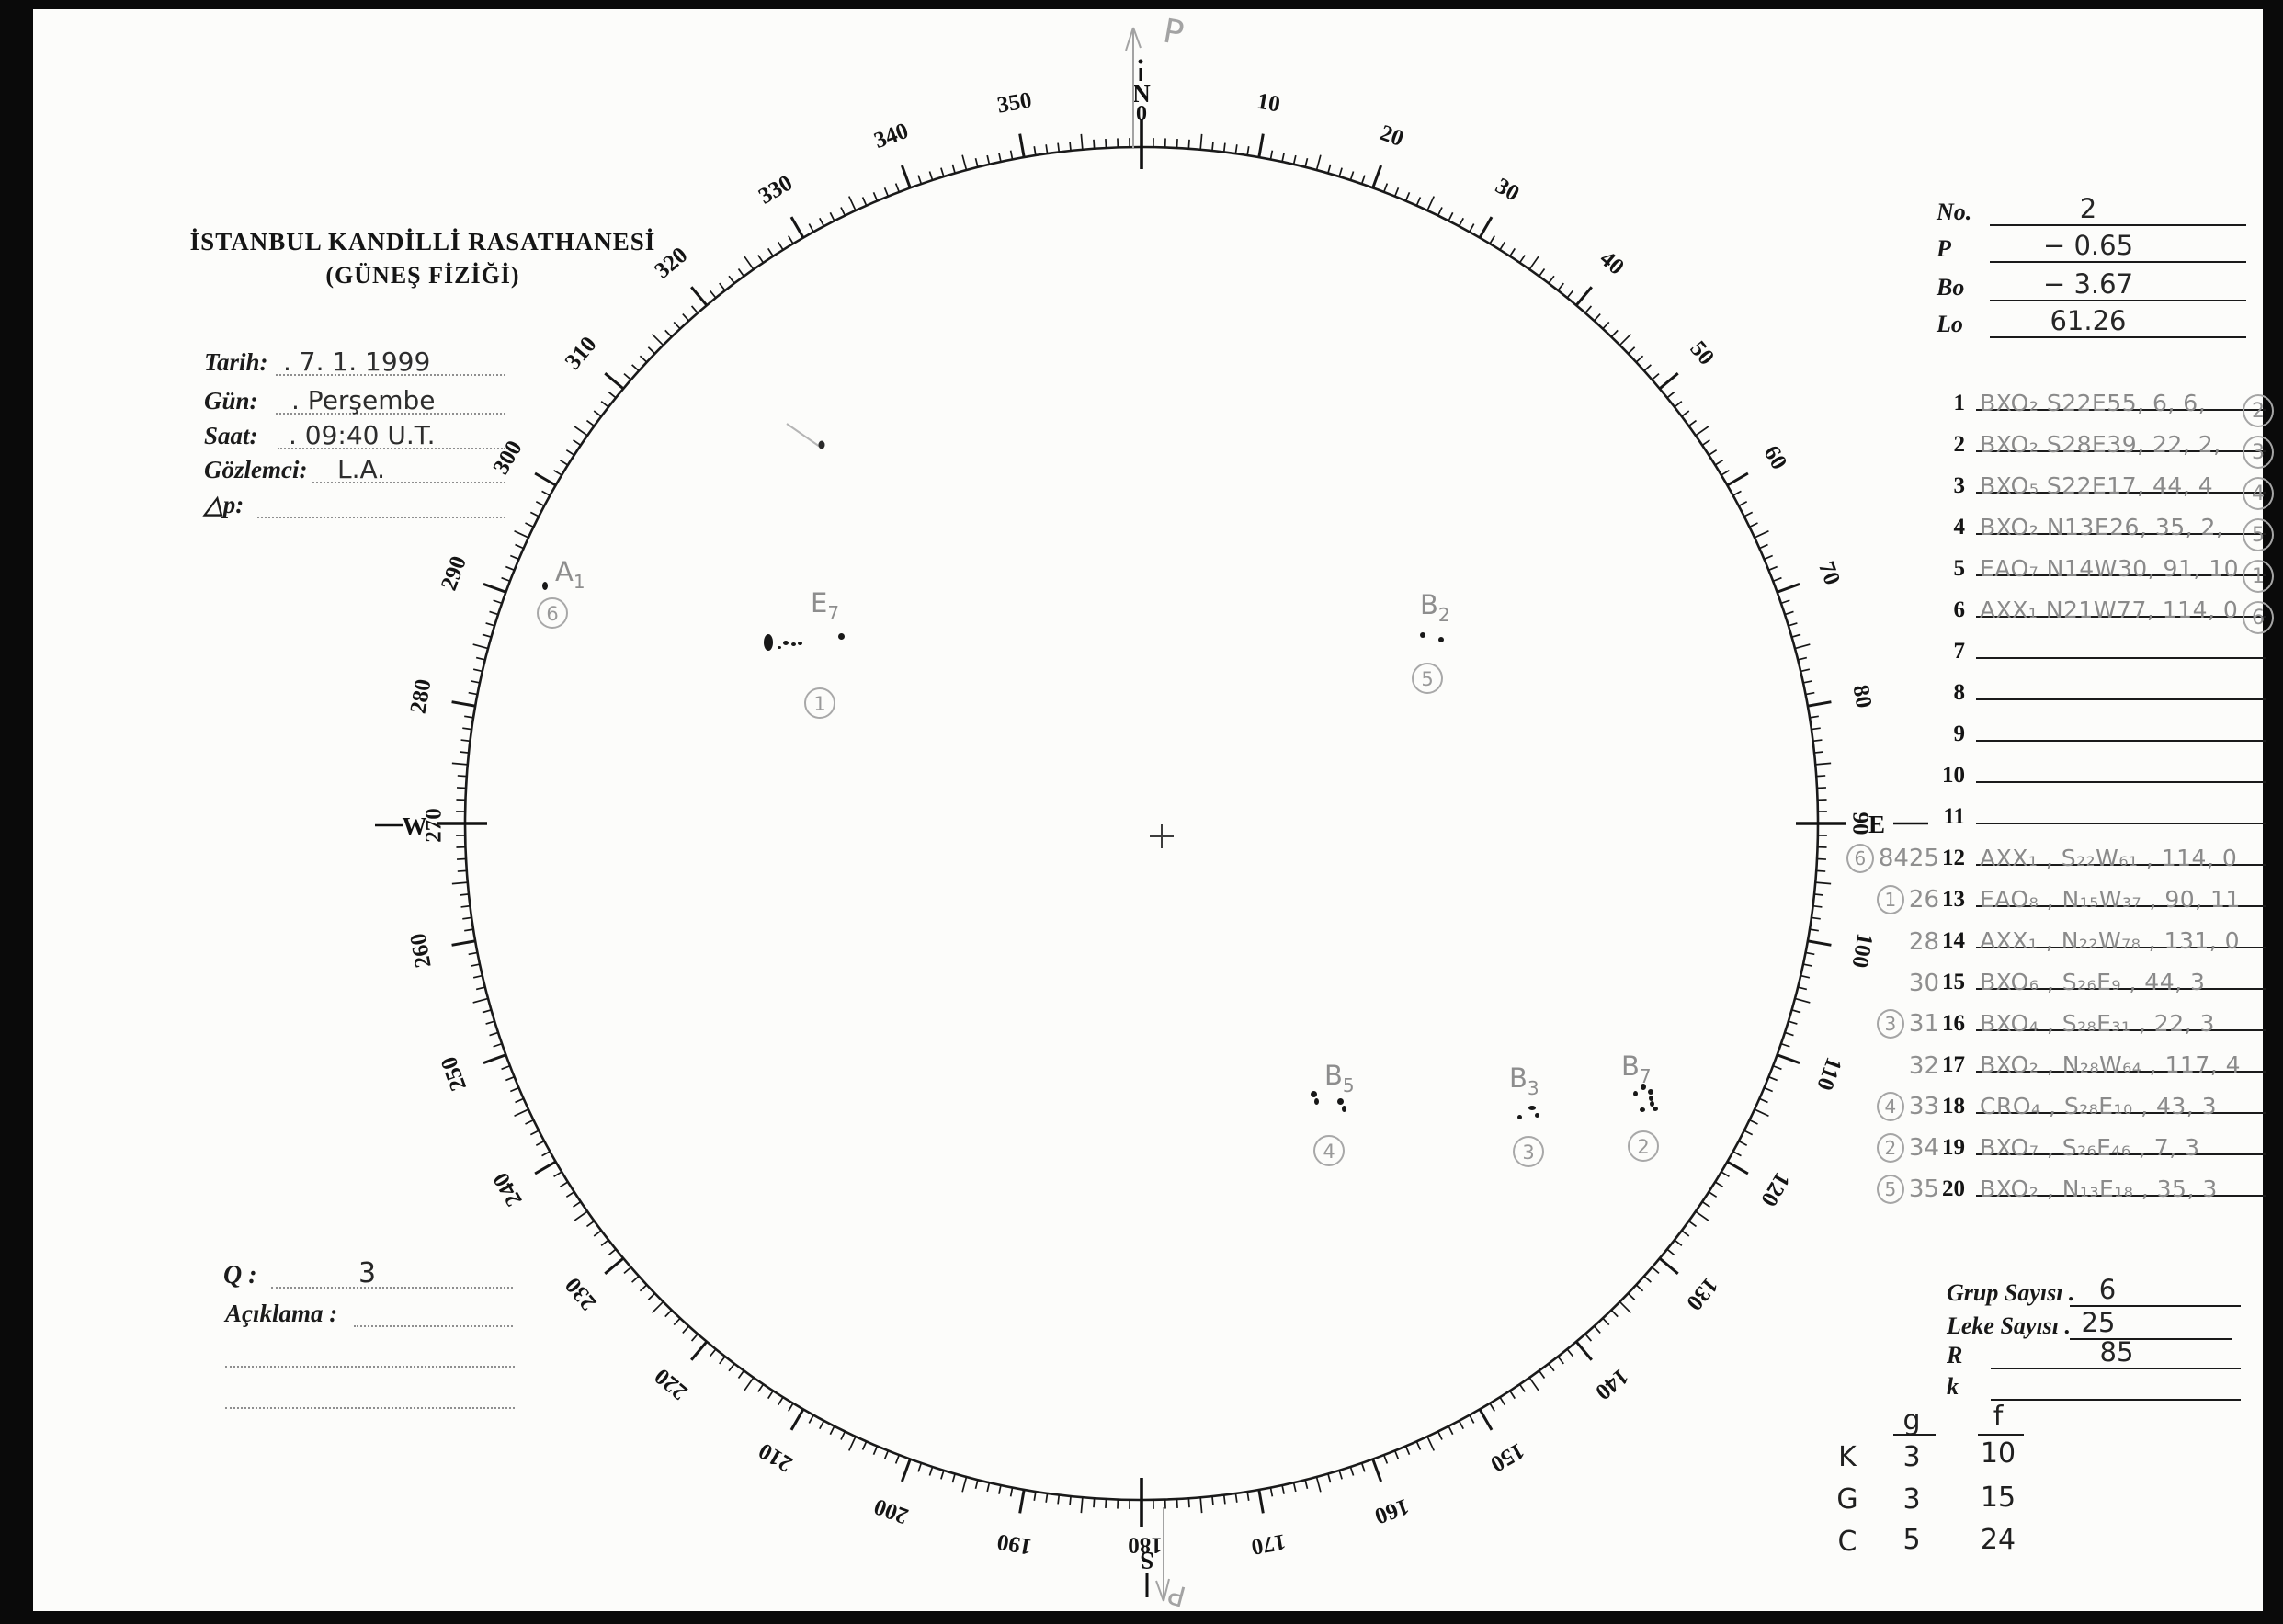  Describe the element at coordinates (803, 436) in the screenshot. I see `stray-pencil-mark` at that location.